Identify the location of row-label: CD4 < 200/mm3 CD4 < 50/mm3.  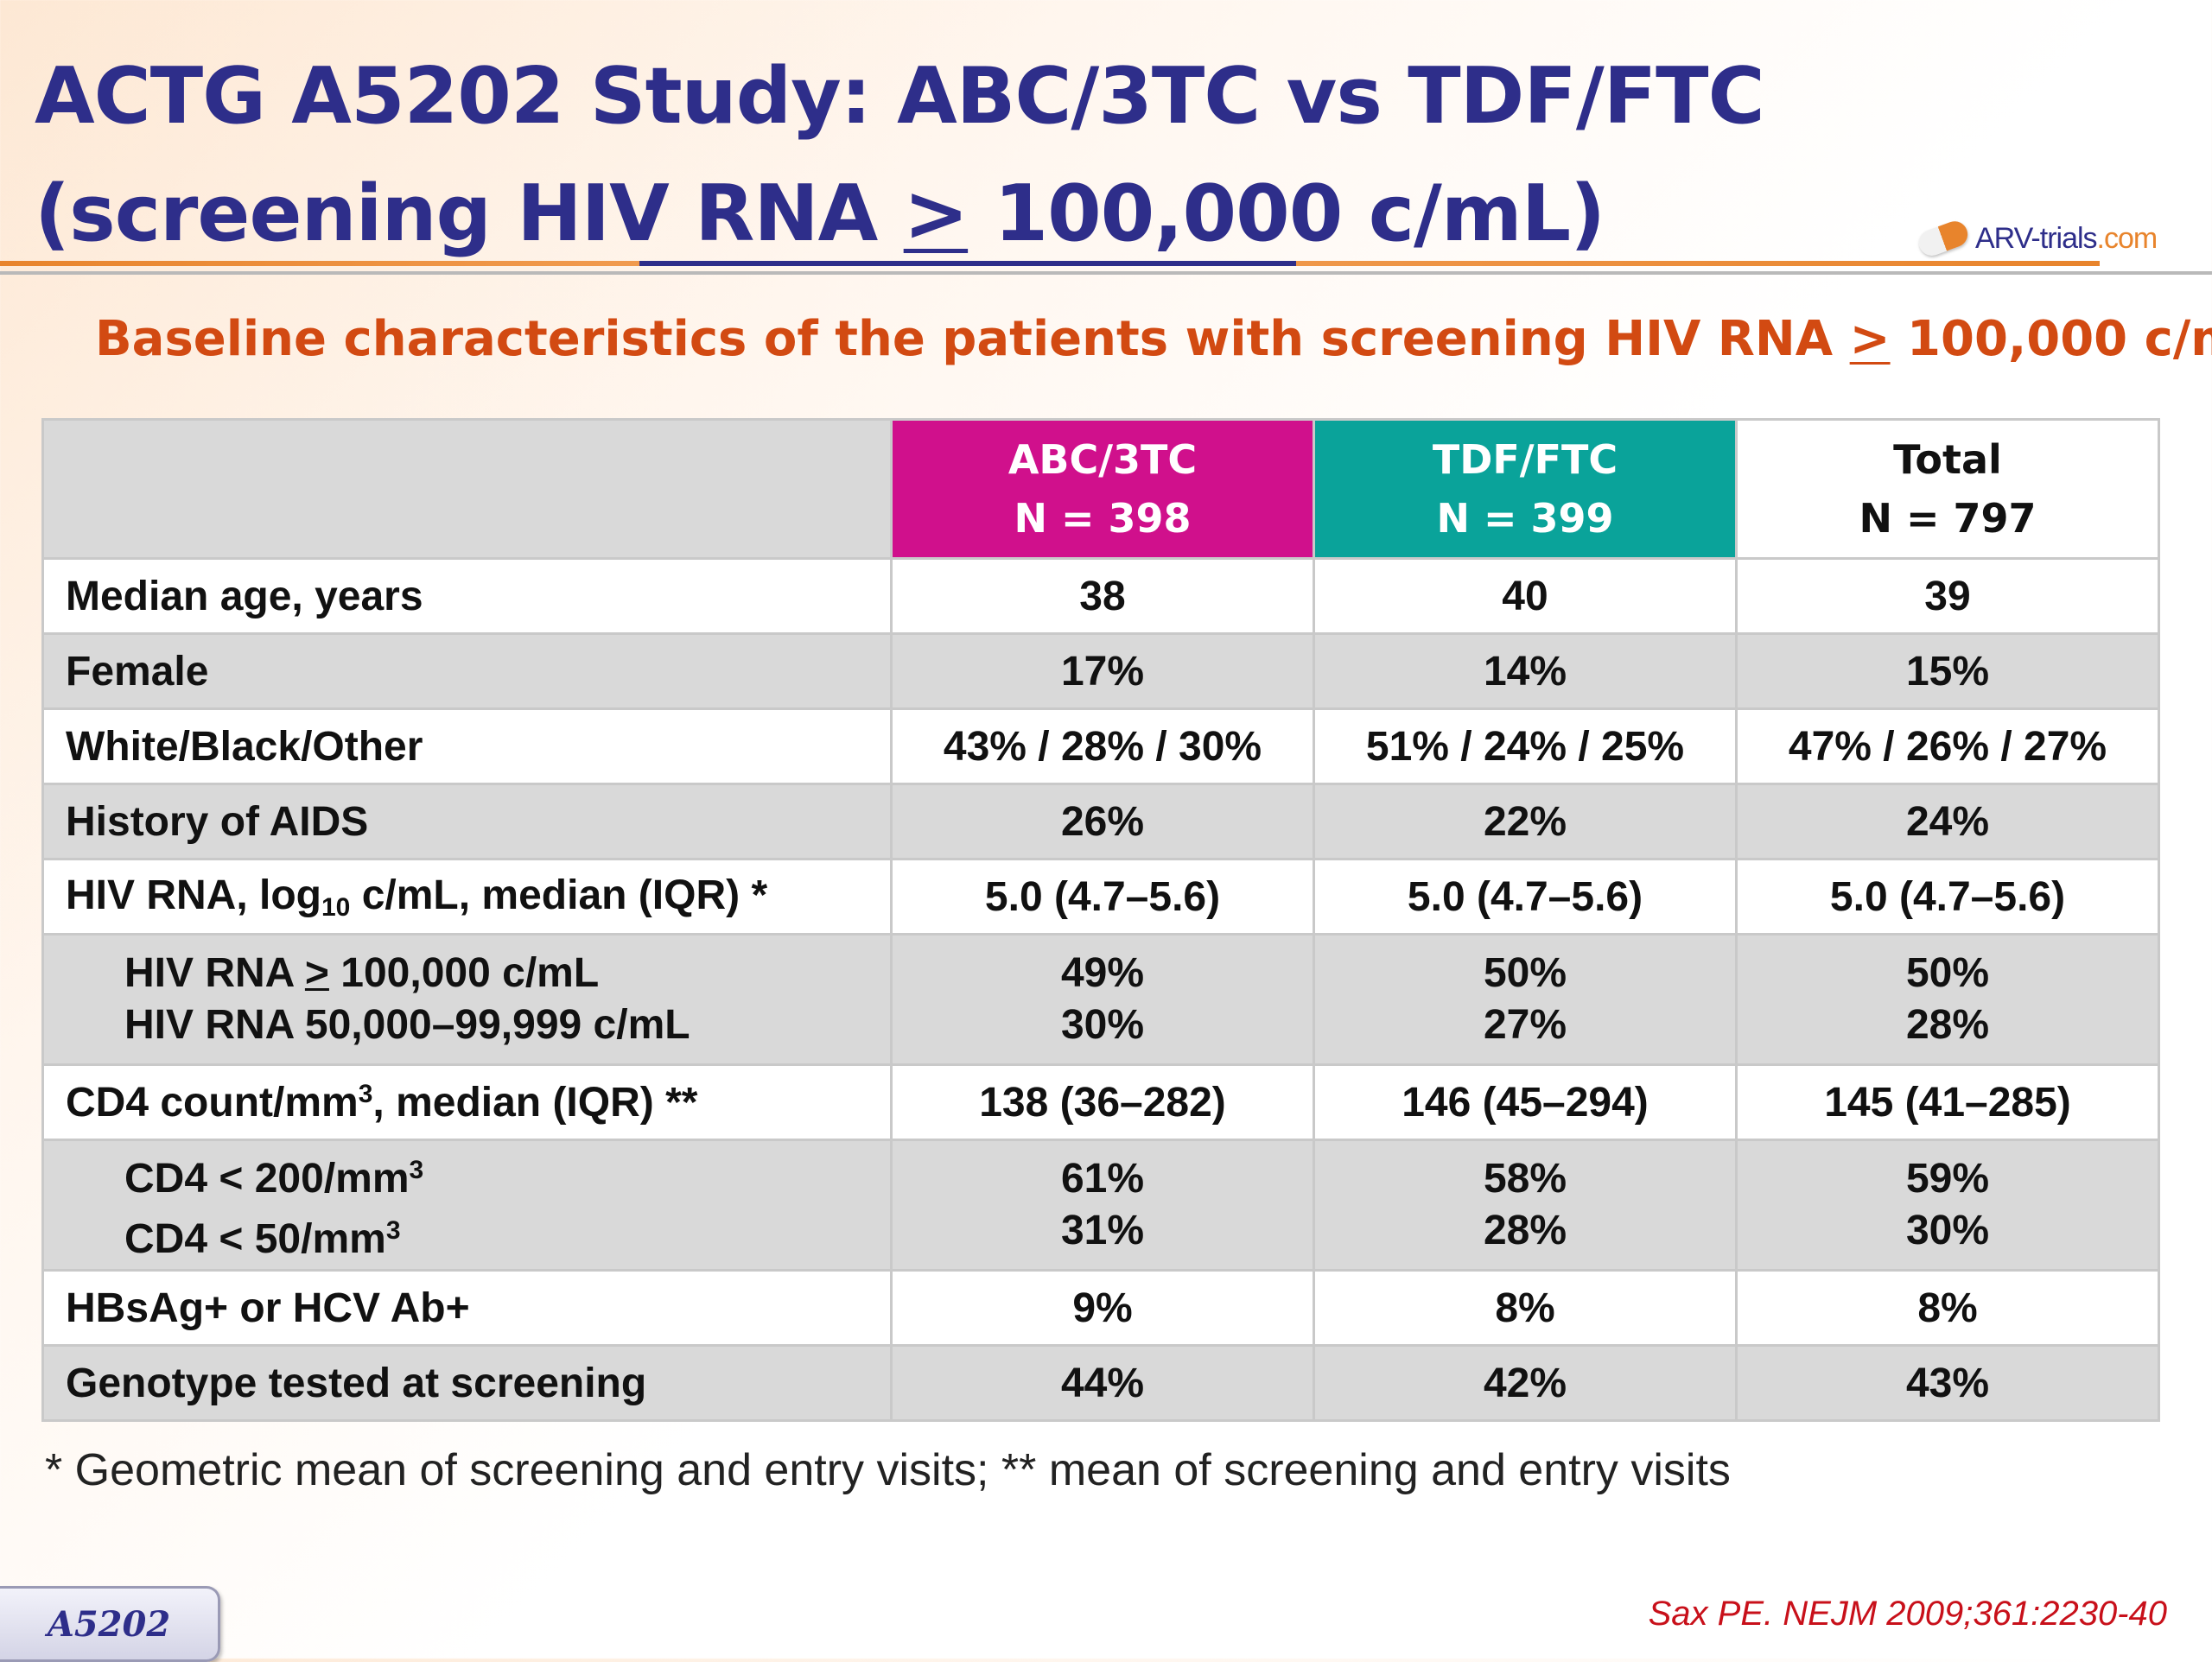
(467, 1205).